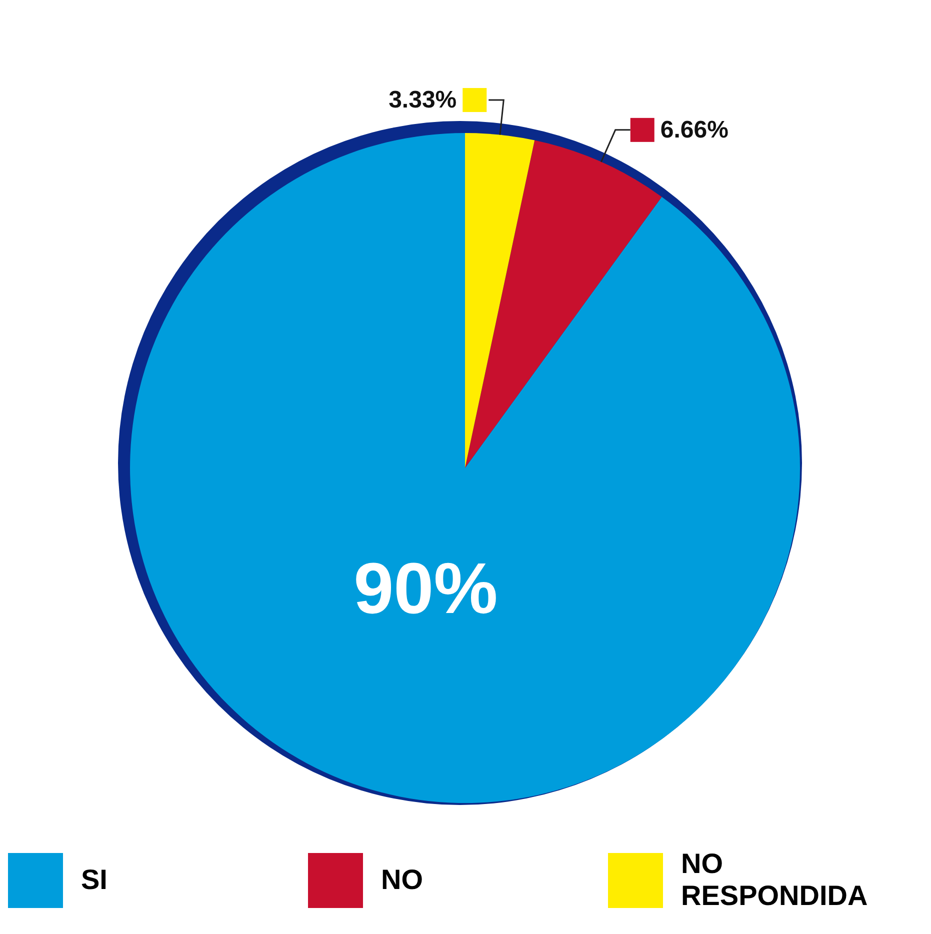  Describe the element at coordinates (775, 880) in the screenshot. I see `legend-label: NO RESPONDIDA` at that location.